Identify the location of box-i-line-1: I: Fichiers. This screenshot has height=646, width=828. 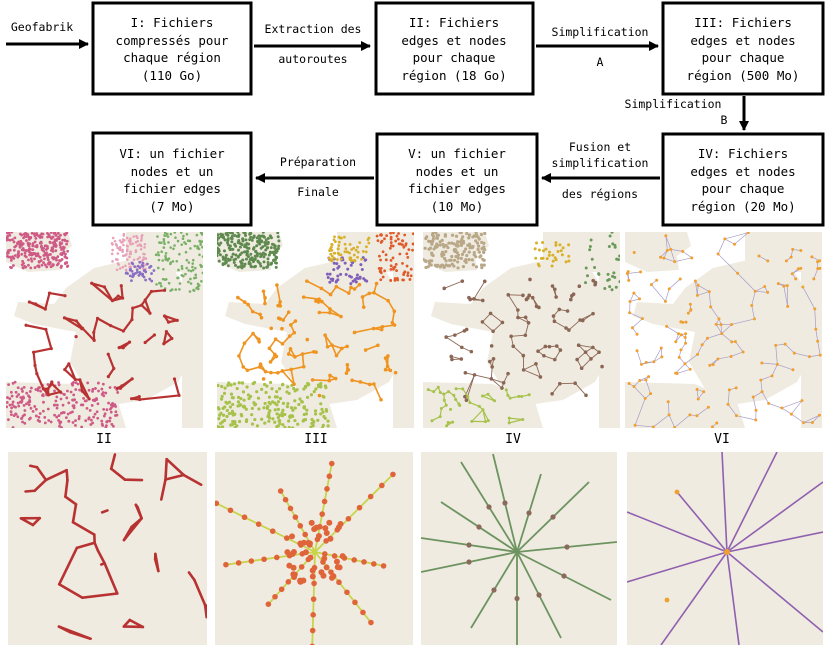
(172, 22).